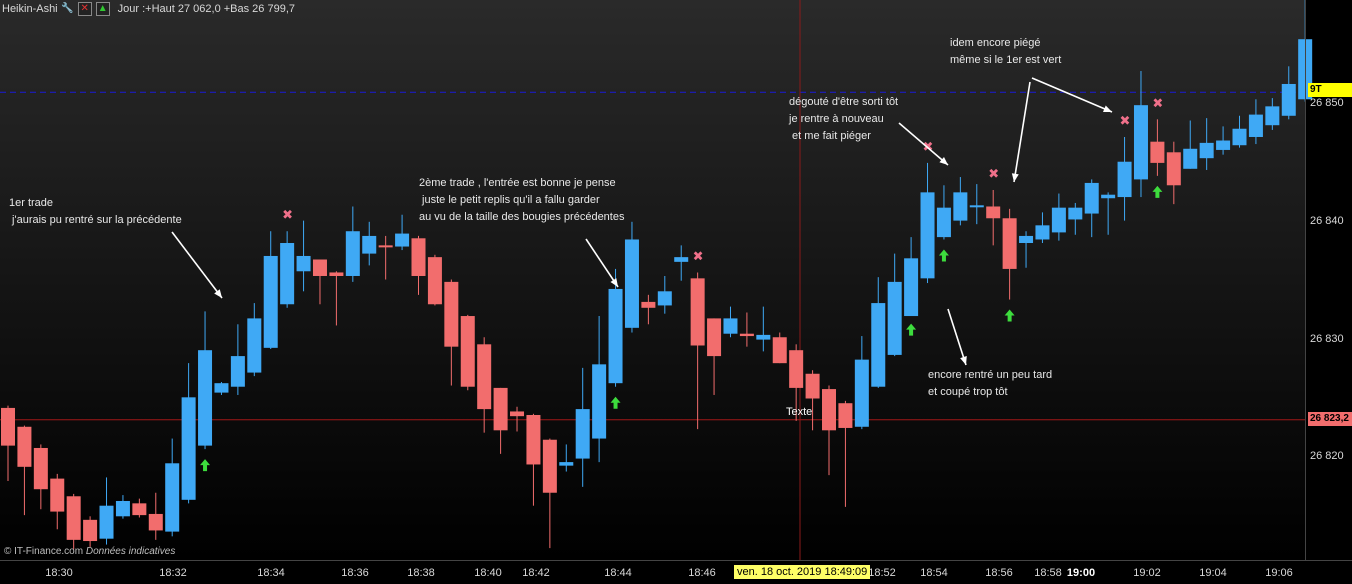  I want to click on chart-type-label: Heikin-Ashi, so click(30, 9).